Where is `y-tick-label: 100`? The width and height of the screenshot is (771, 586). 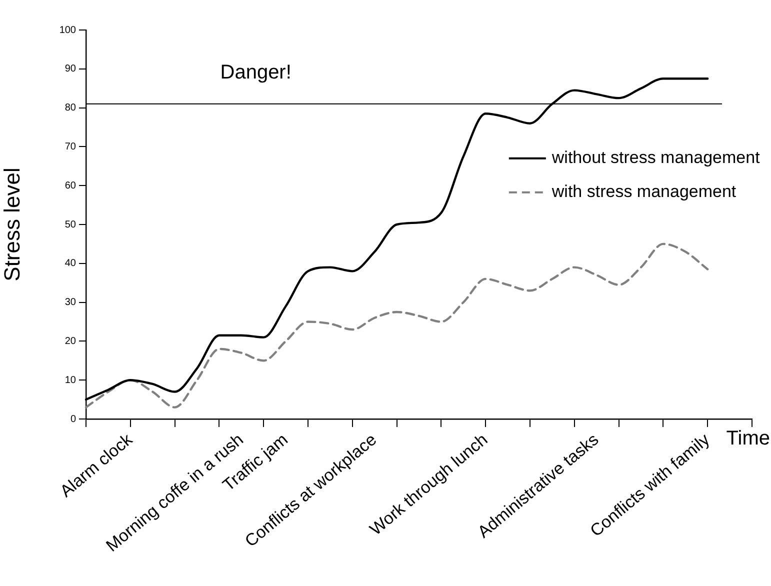 y-tick-label: 100 is located at coordinates (67, 30).